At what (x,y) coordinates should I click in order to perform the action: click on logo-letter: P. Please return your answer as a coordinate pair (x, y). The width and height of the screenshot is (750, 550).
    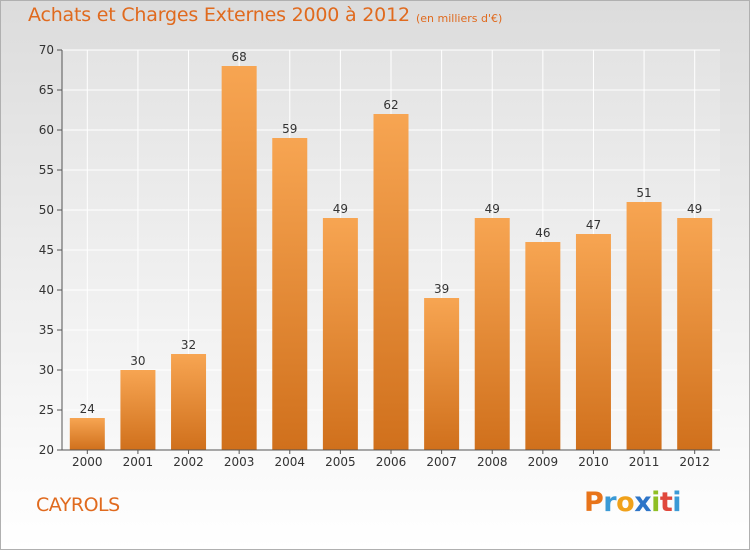
    Looking at the image, I should click on (594, 502).